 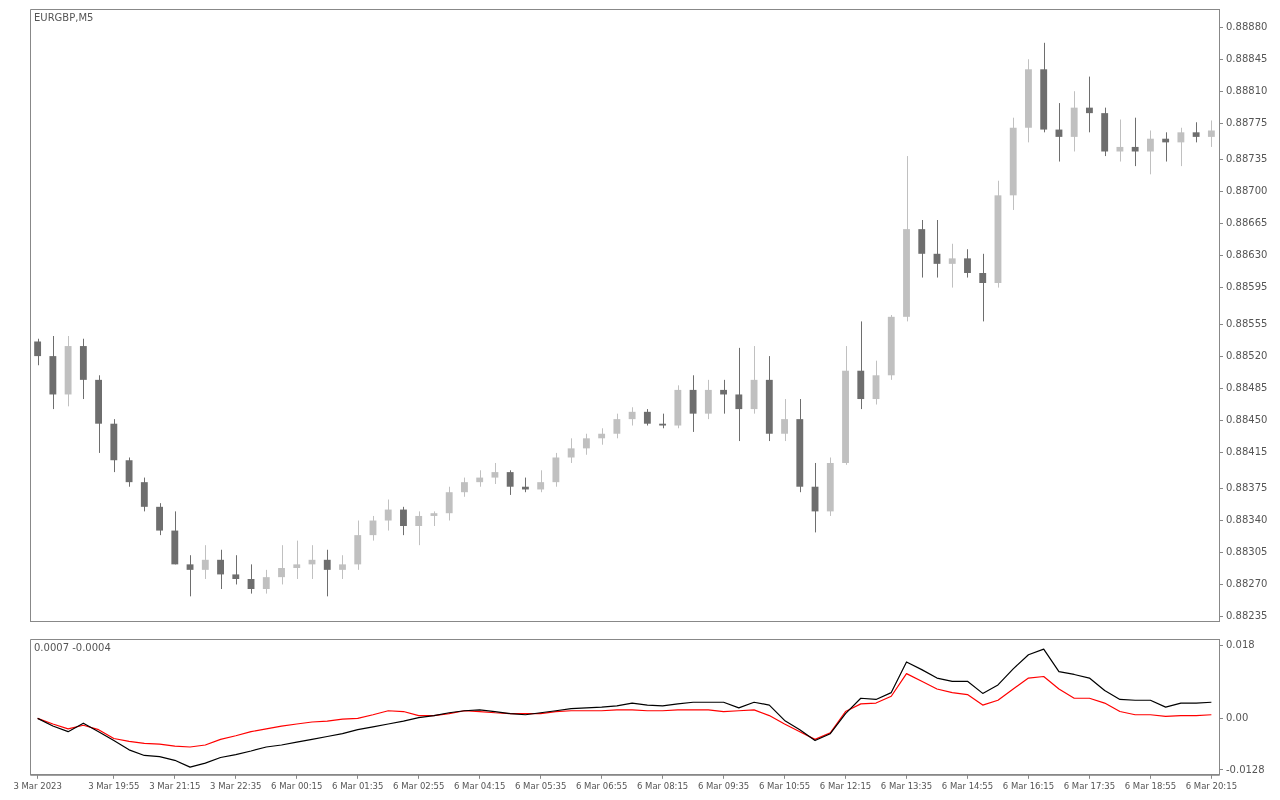 What do you see at coordinates (601, 786) in the screenshot?
I see `x-tick-label: 6 Mar 06:55` at bounding box center [601, 786].